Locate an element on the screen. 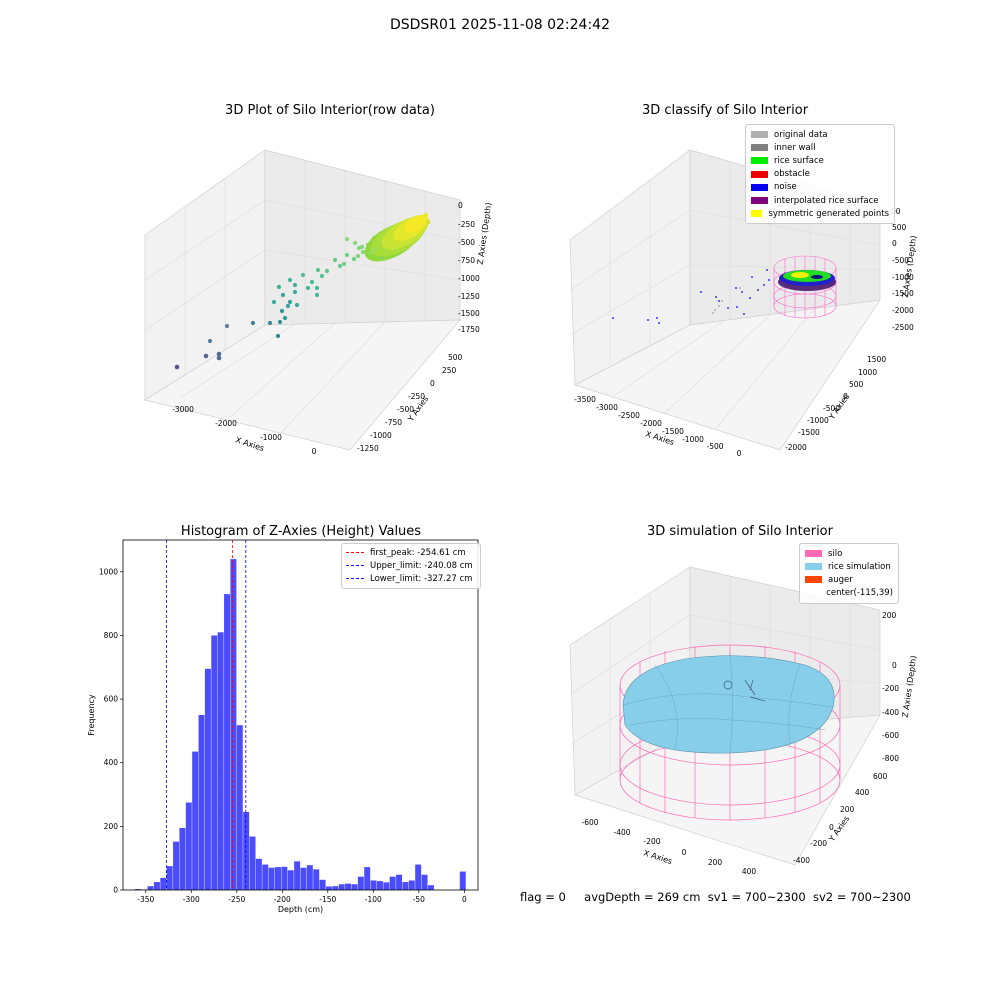 The height and width of the screenshot is (1000, 1000). legend-label: rice surface is located at coordinates (799, 160).